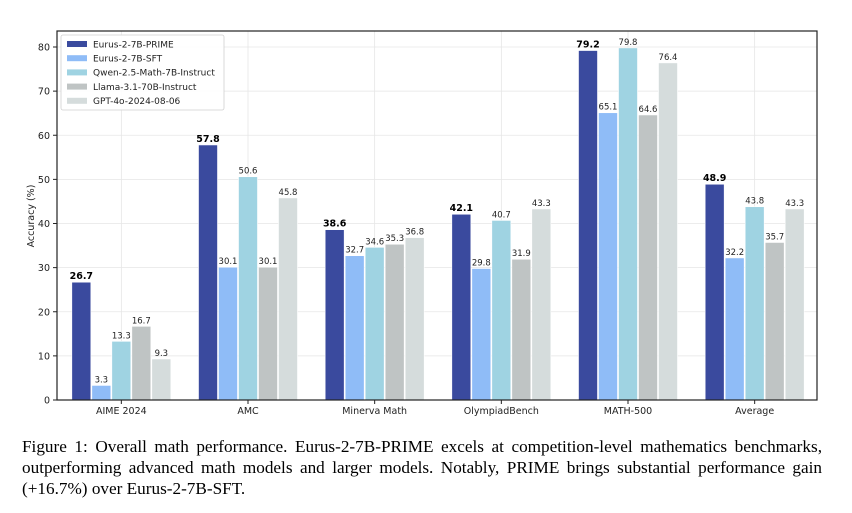 This screenshot has width=852, height=513. What do you see at coordinates (154, 74) in the screenshot?
I see `legend-entry: Qwen-2.5-Math-7B-Instruct` at bounding box center [154, 74].